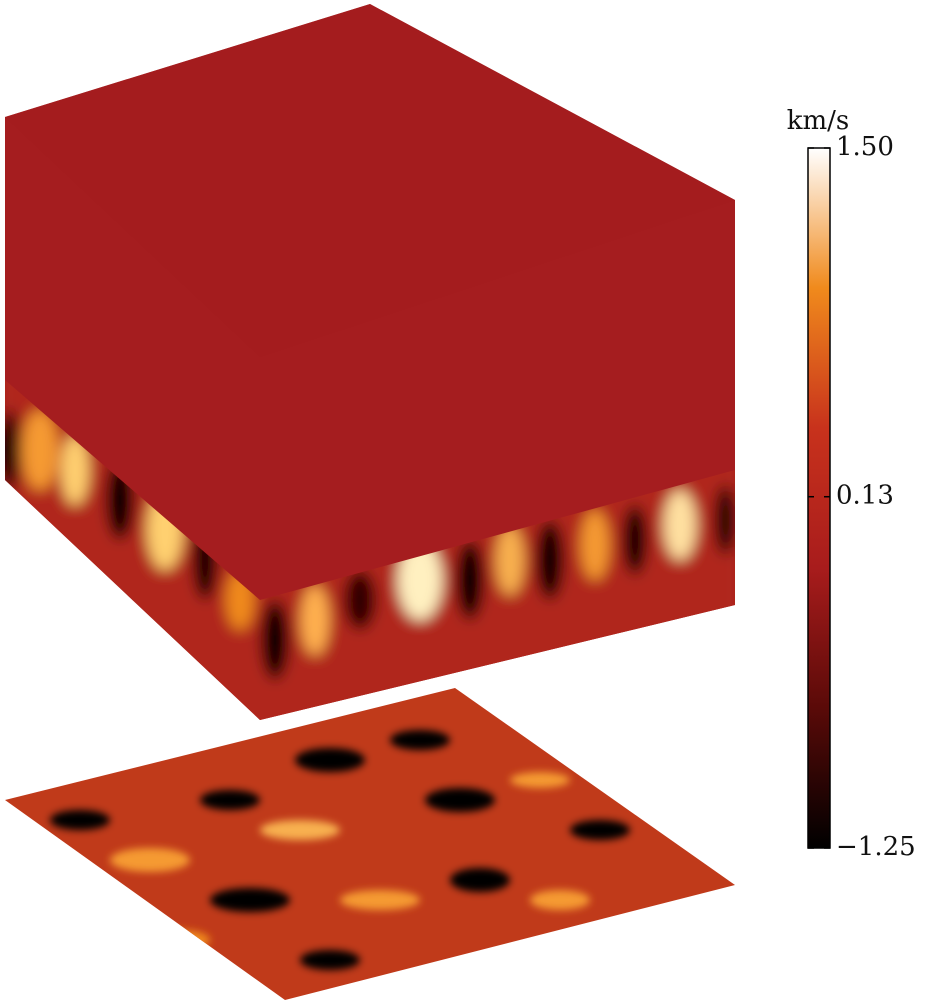 The height and width of the screenshot is (1004, 931). I want to click on colorbar-label: km/s, so click(818, 121).